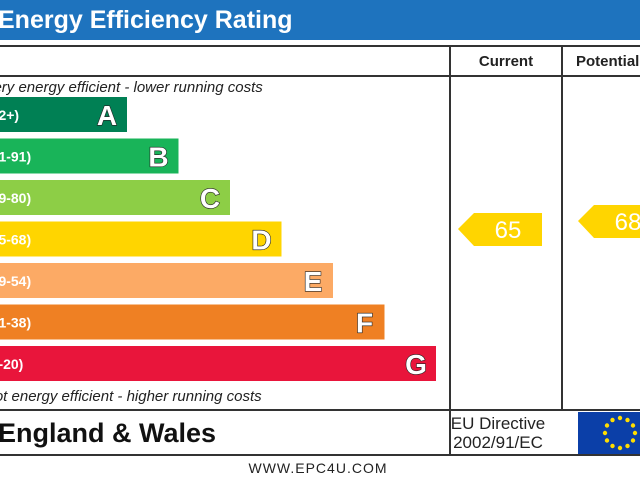  Describe the element at coordinates (9, 115) in the screenshot. I see `band-range: (92+)` at that location.